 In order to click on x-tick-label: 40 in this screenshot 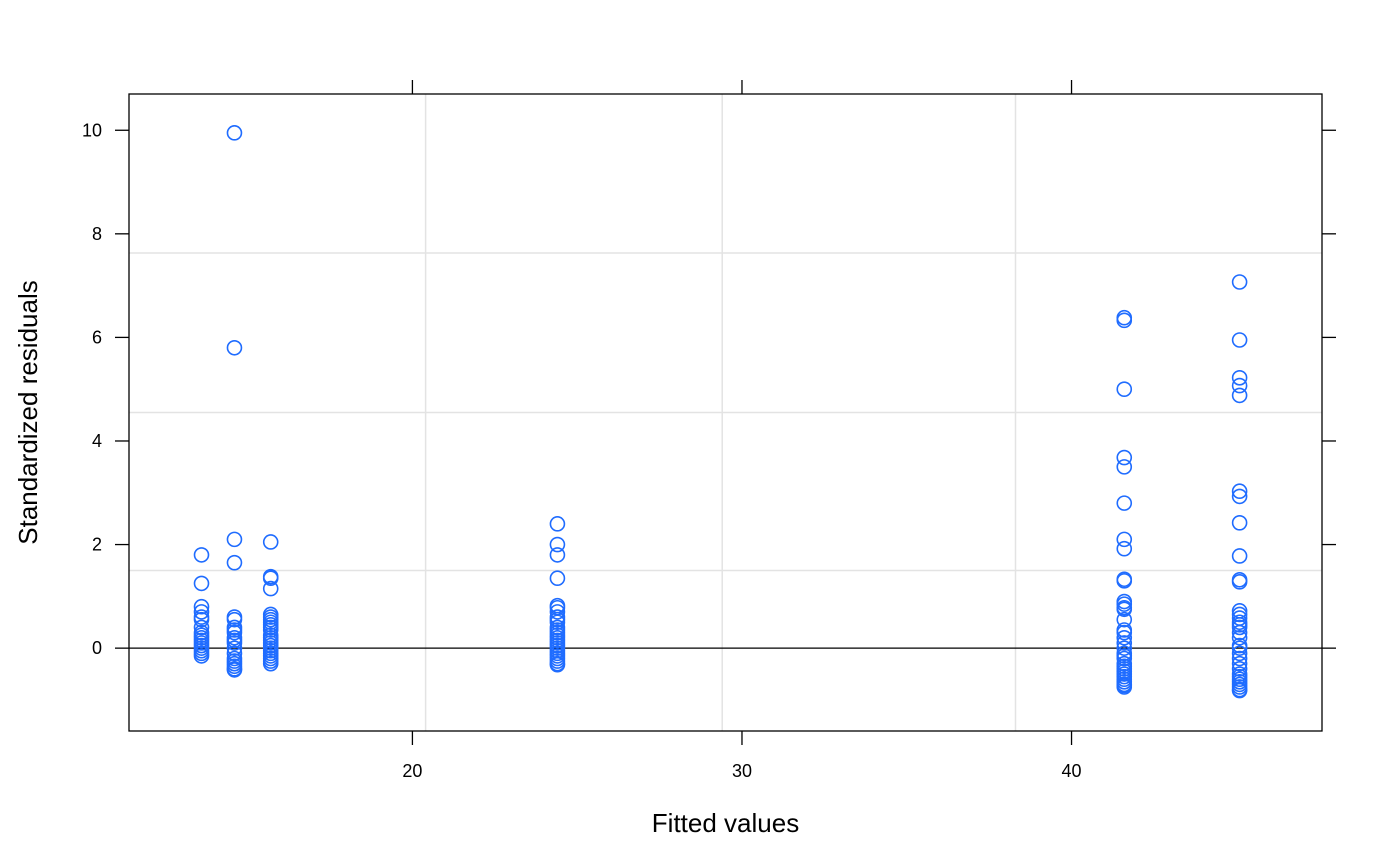, I will do `click(1072, 771)`.